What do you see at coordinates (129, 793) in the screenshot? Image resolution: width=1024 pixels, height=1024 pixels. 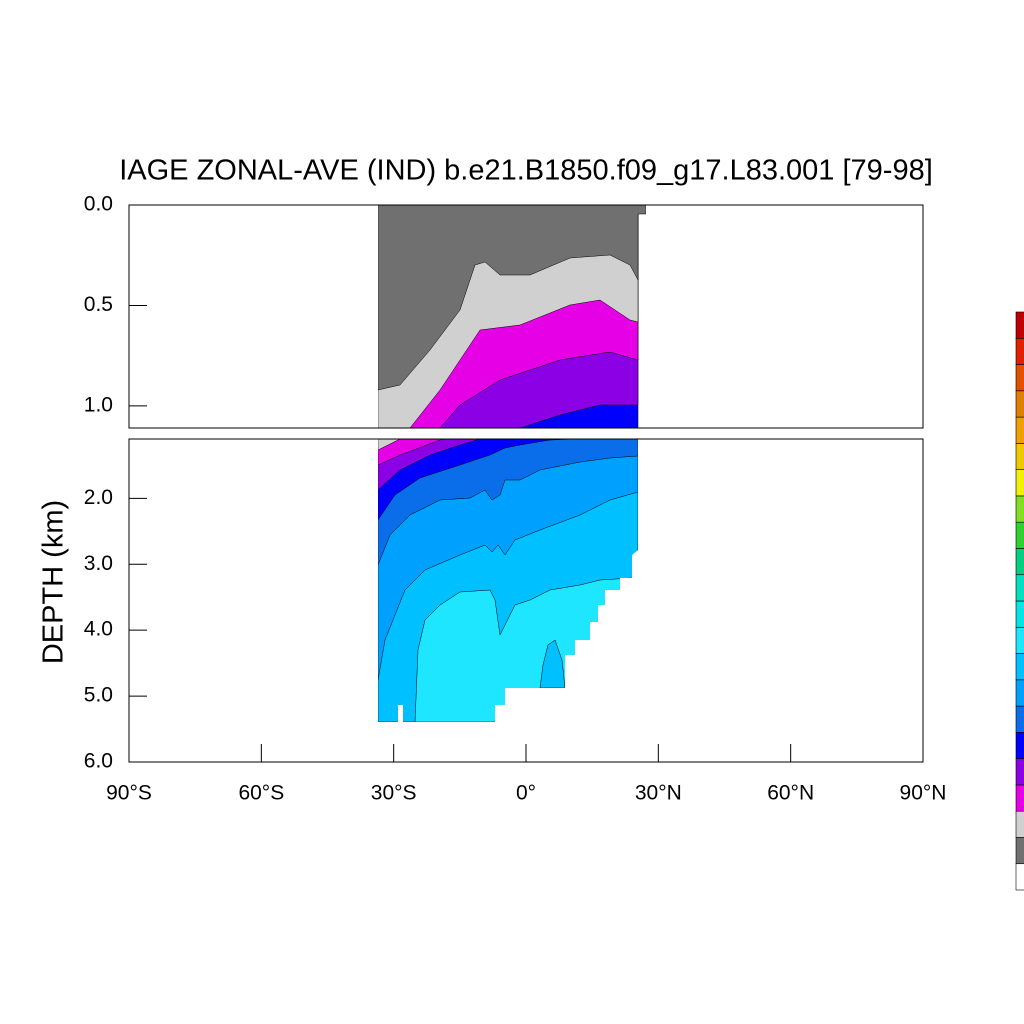 I see `x-tick-label: 90°S` at bounding box center [129, 793].